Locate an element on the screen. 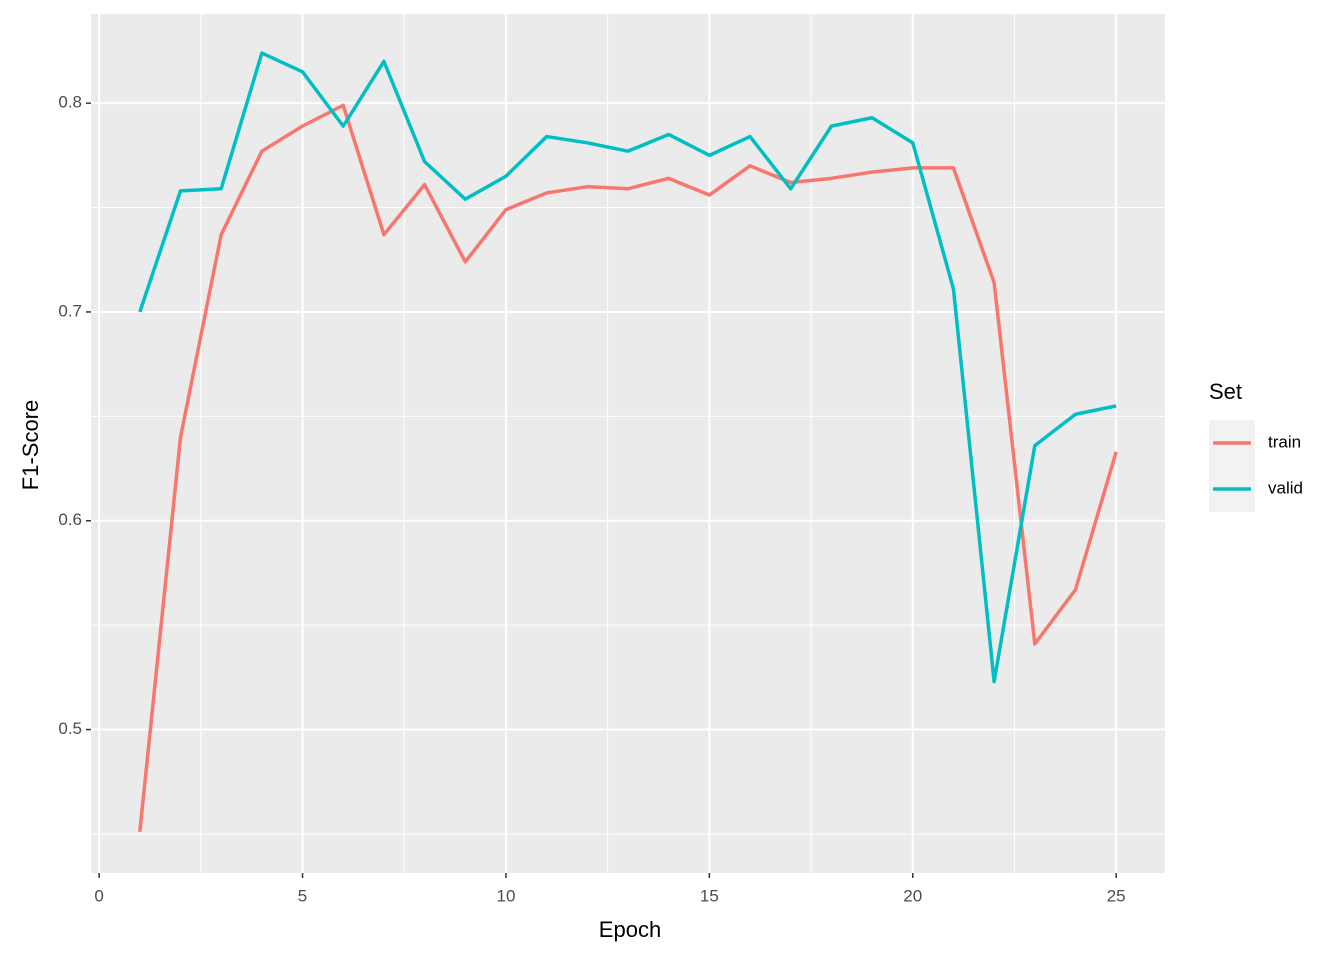 This screenshot has height=960, width=1344. x-tick-label: 0 is located at coordinates (98, 895).